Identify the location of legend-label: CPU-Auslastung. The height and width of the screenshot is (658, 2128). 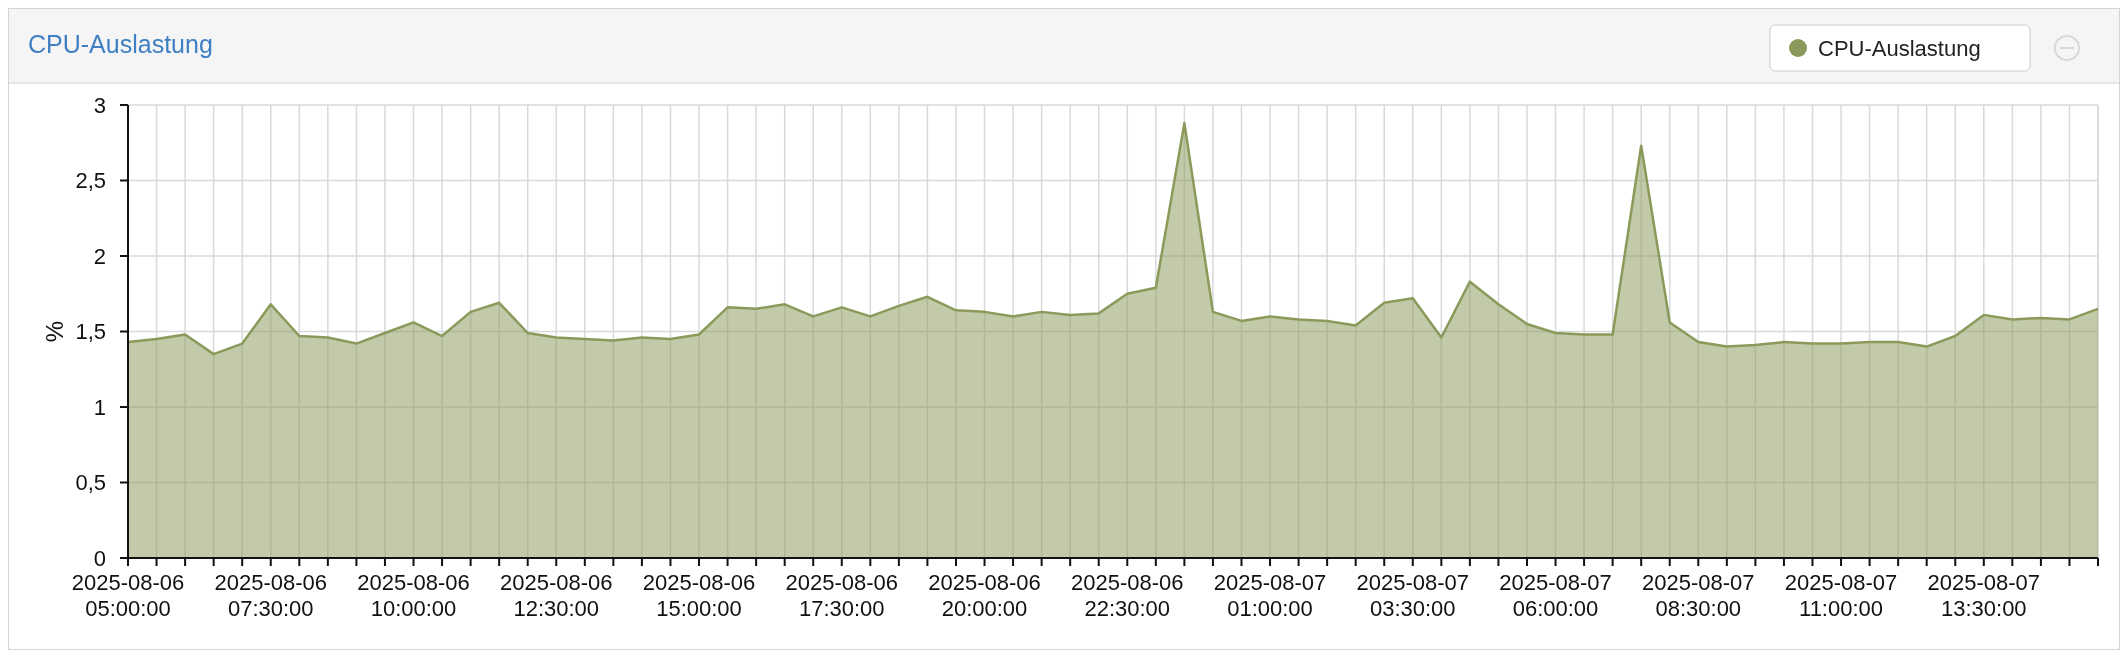
(1899, 48).